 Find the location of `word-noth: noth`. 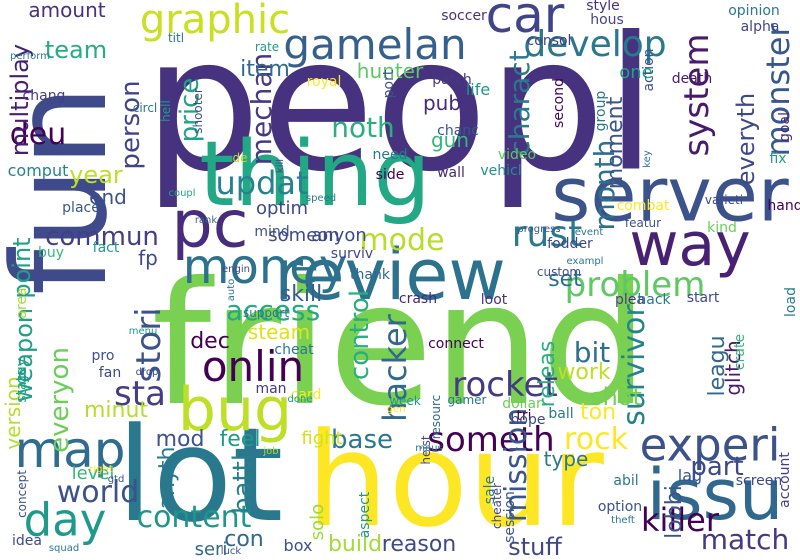

word-noth: noth is located at coordinates (363, 127).